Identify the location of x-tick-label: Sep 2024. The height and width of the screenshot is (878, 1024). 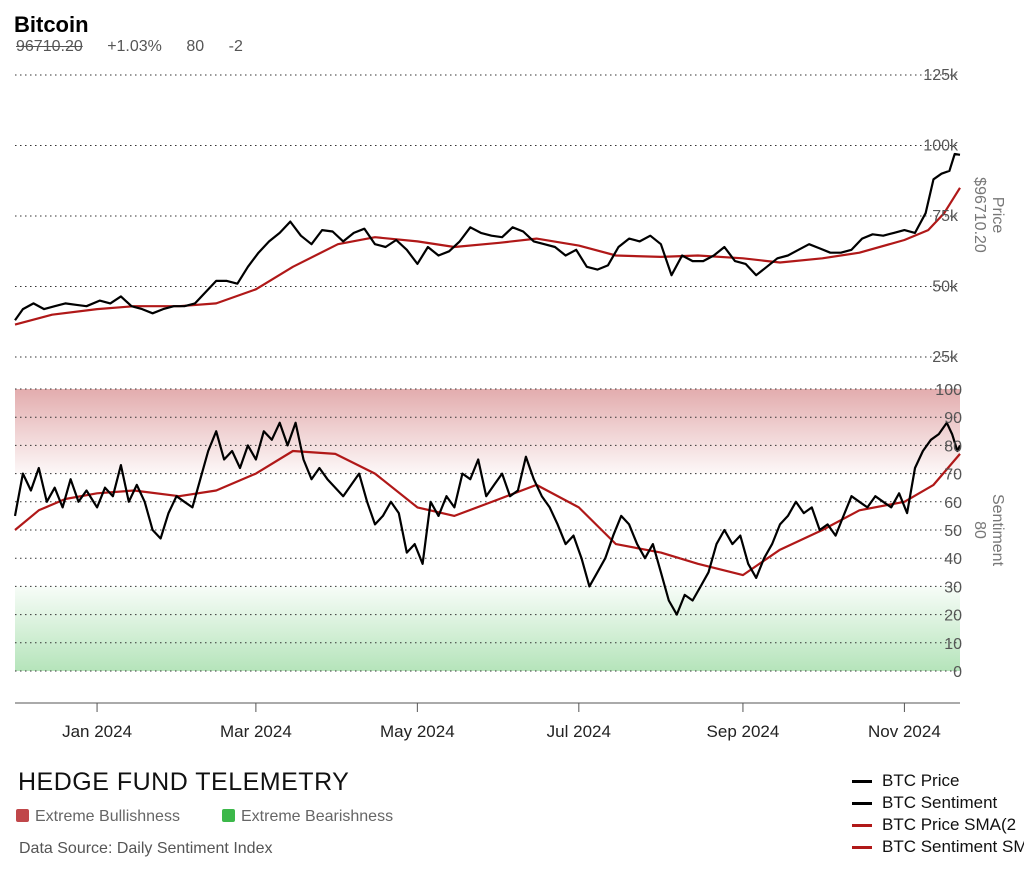
(743, 731).